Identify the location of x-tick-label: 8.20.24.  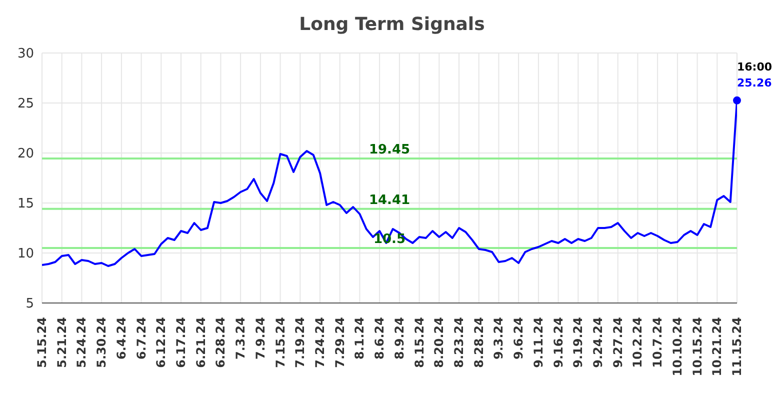
(439, 342).